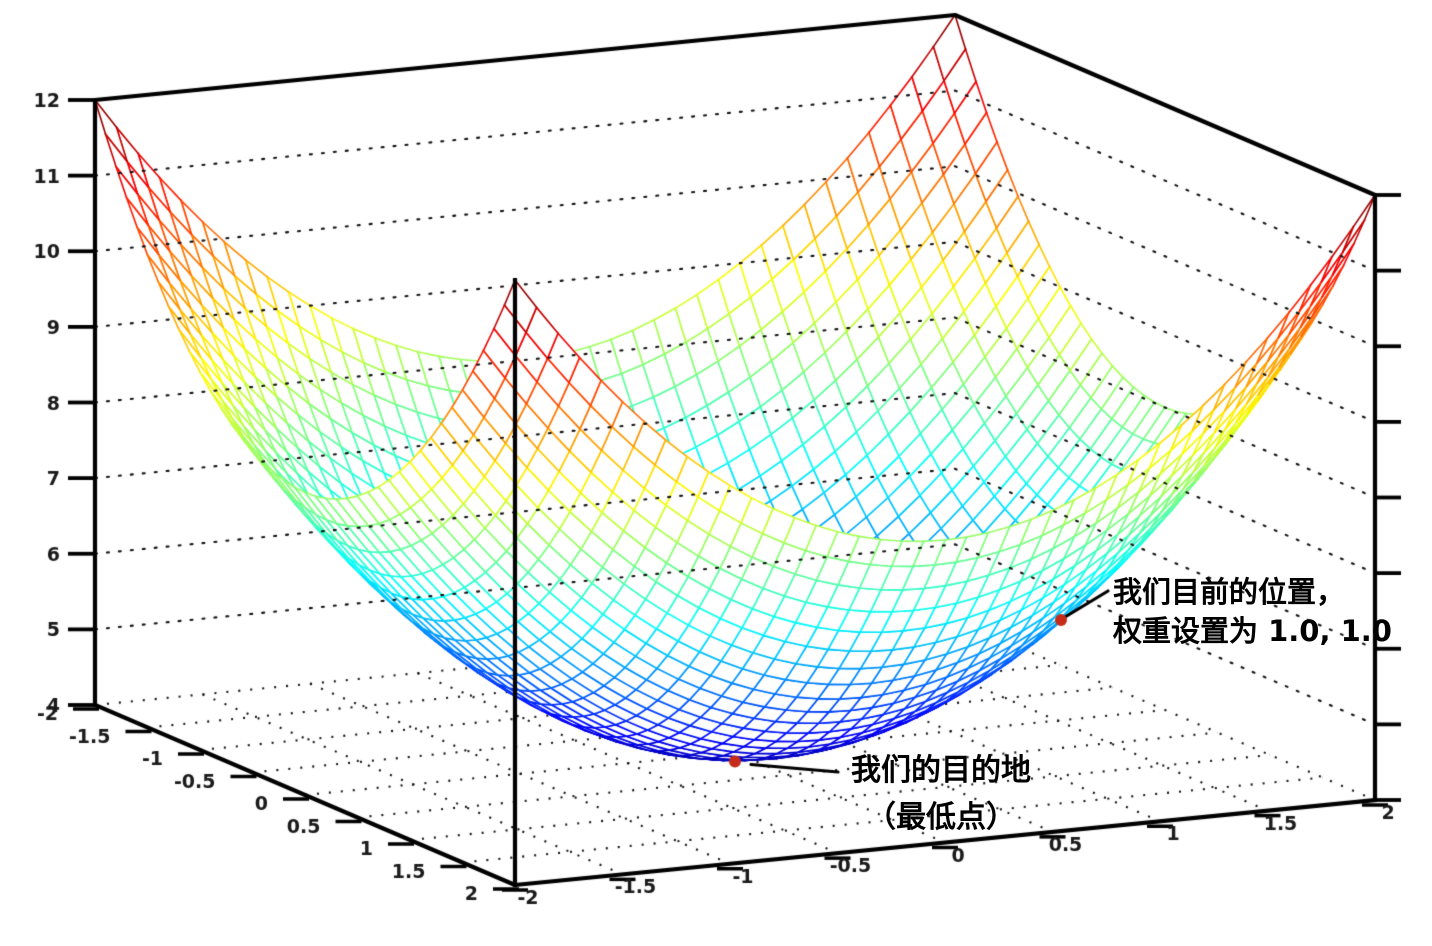  I want to click on annotation-current-position: 我们目前的位置， 权重设置为 1.0, 1.0, so click(1252, 612).